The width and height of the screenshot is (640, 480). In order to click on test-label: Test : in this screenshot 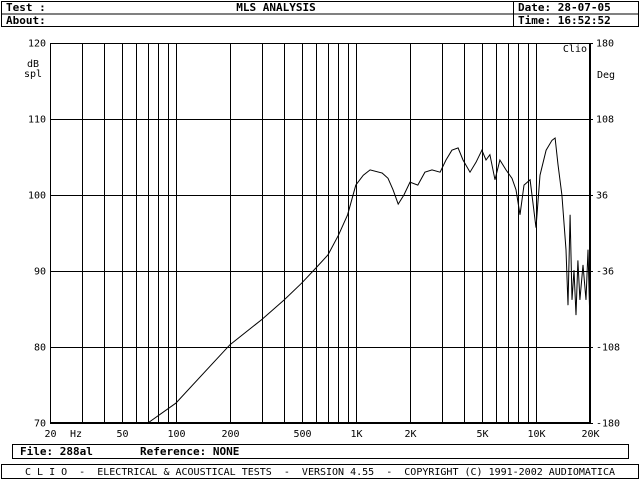, I will do `click(26, 7)`.